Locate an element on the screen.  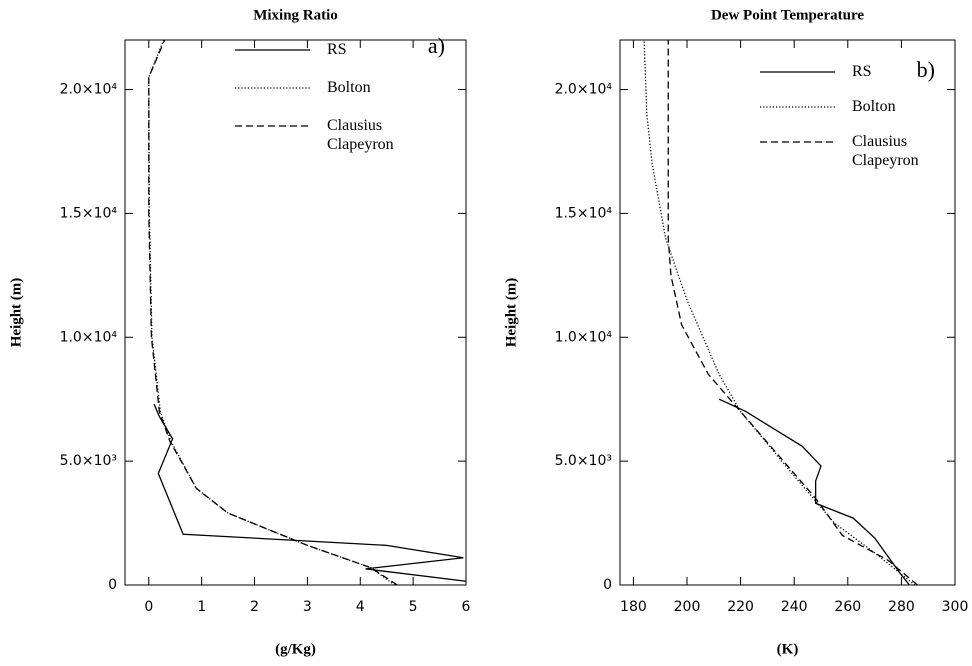
x-axis-label: (K) is located at coordinates (788, 649).